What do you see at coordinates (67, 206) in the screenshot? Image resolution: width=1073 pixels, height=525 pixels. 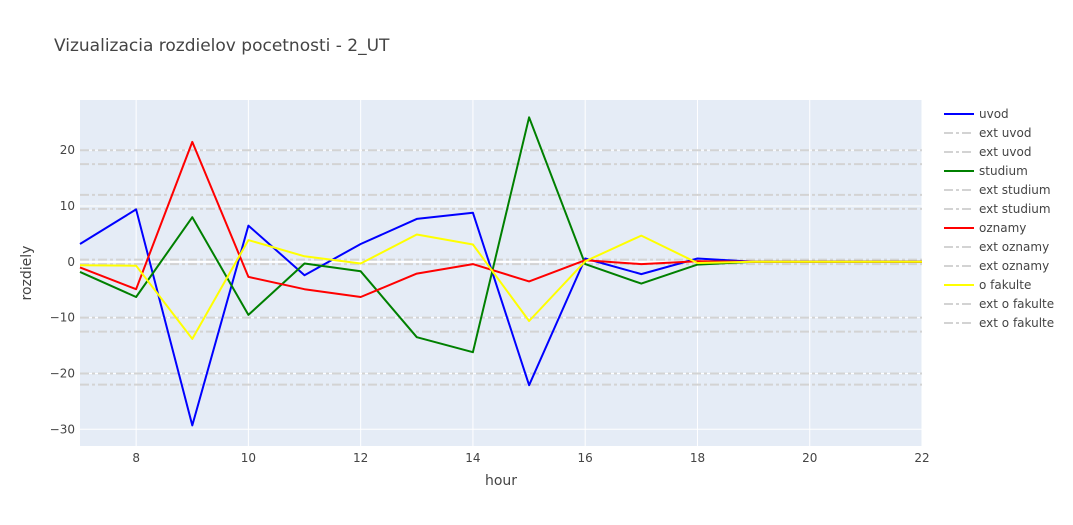 I see `y-tick-label: 10` at bounding box center [67, 206].